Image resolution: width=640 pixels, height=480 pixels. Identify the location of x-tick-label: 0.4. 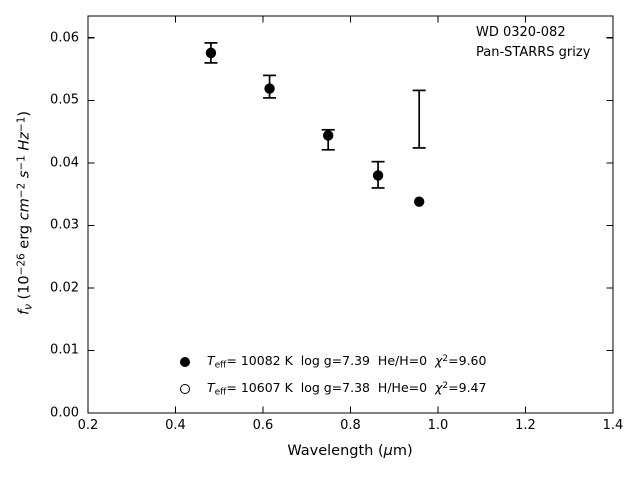
(175, 425).